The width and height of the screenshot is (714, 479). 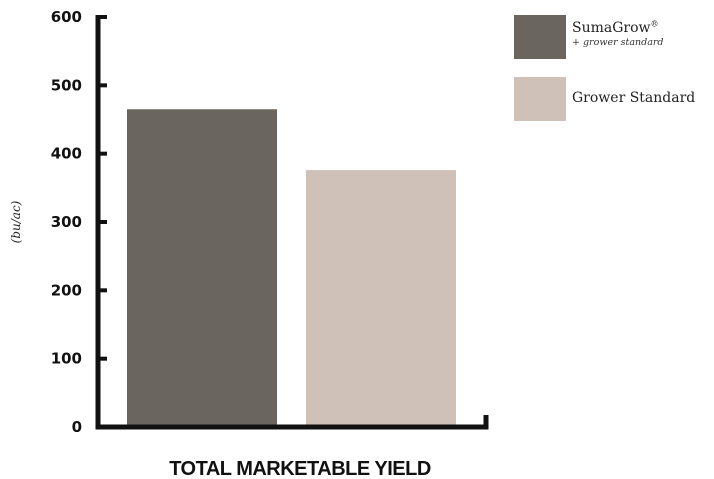 What do you see at coordinates (66, 290) in the screenshot?
I see `y-tick-label: 200` at bounding box center [66, 290].